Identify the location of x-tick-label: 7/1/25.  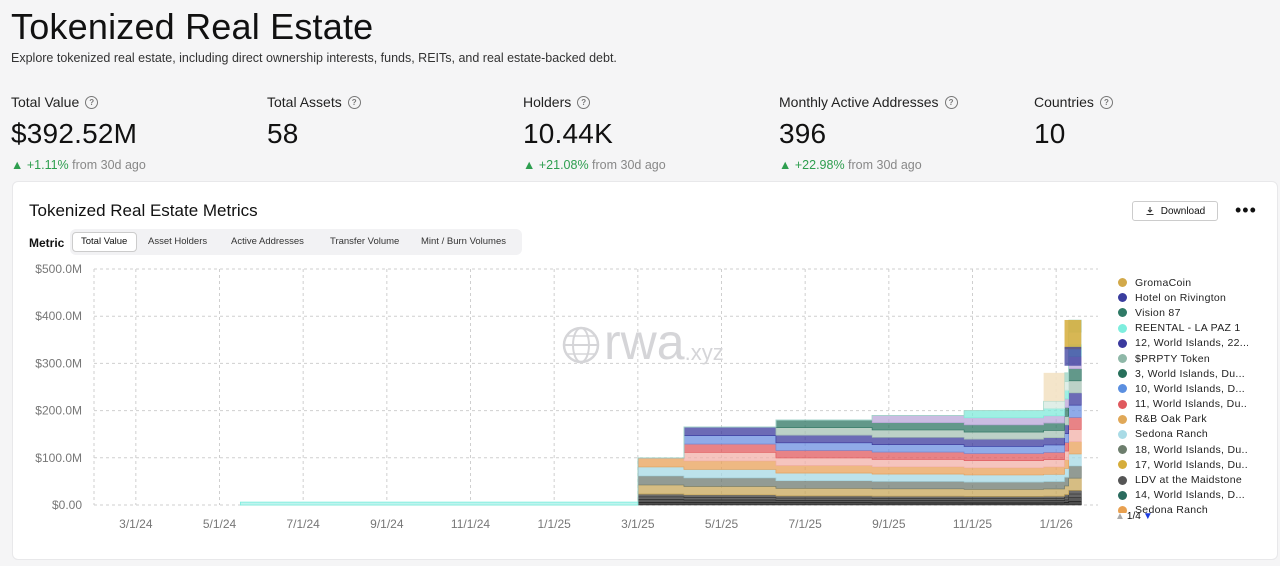
(805, 524).